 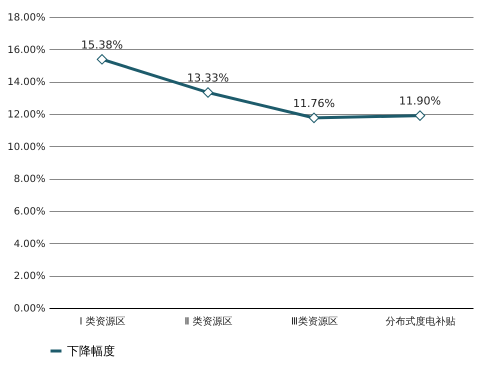 What do you see at coordinates (30, 309) in the screenshot?
I see `y-tick-label: 0.00%` at bounding box center [30, 309].